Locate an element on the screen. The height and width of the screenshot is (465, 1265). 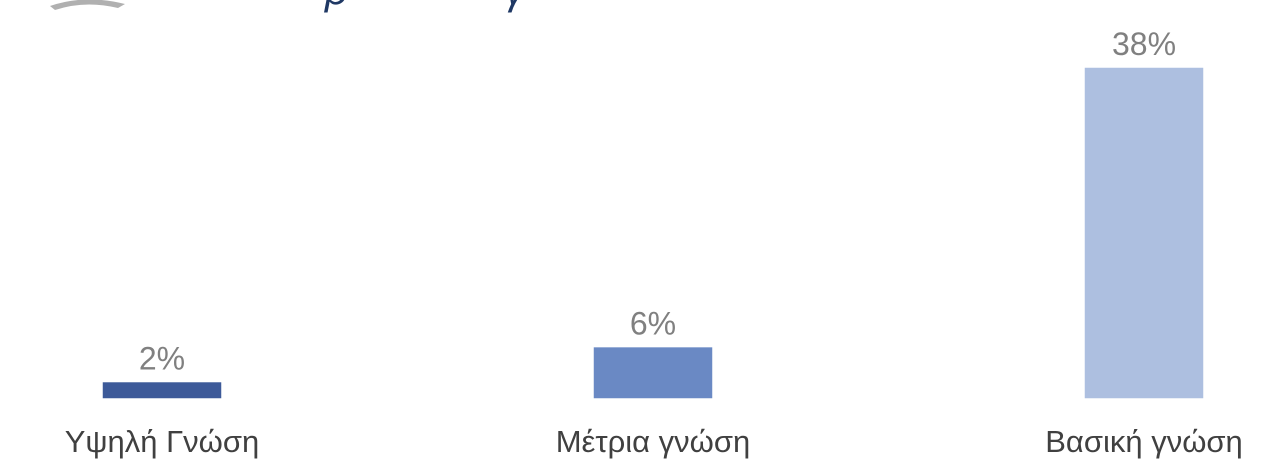
data-label-2: 6% is located at coordinates (653, 324).